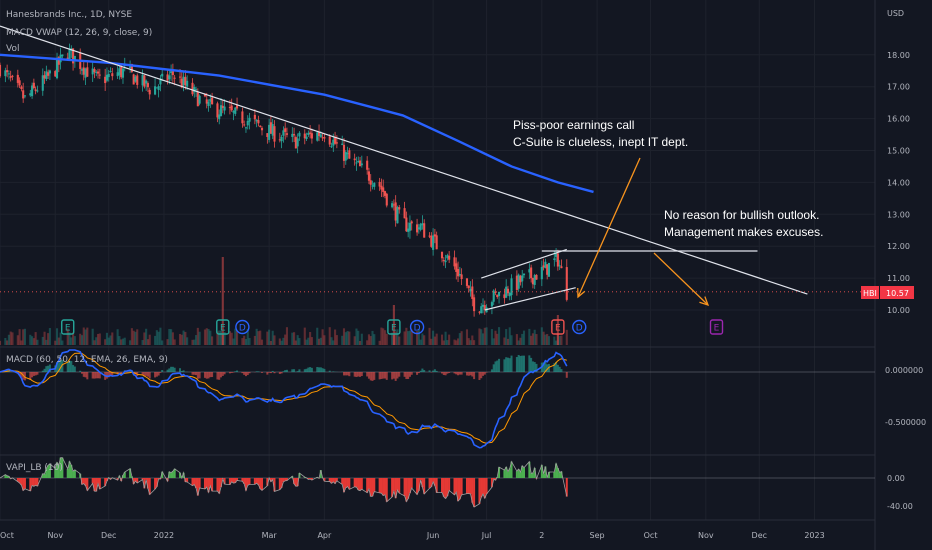 The width and height of the screenshot is (932, 550). I want to click on macd-legend: MACD (60, 50, 12, EMA, 26, EMA, 9), so click(87, 360).